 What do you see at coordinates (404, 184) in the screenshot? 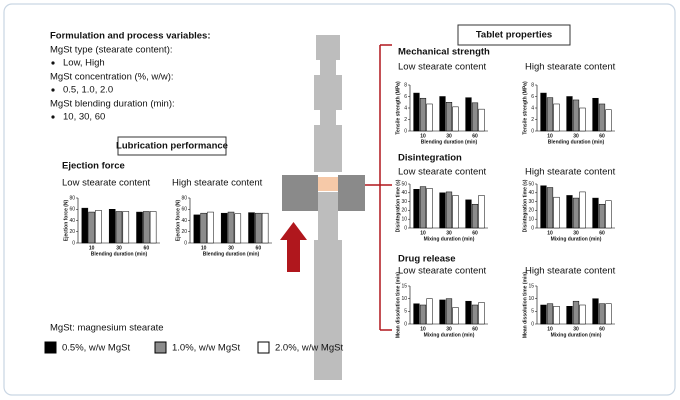
I see `y-tick-label: 50` at bounding box center [404, 184].